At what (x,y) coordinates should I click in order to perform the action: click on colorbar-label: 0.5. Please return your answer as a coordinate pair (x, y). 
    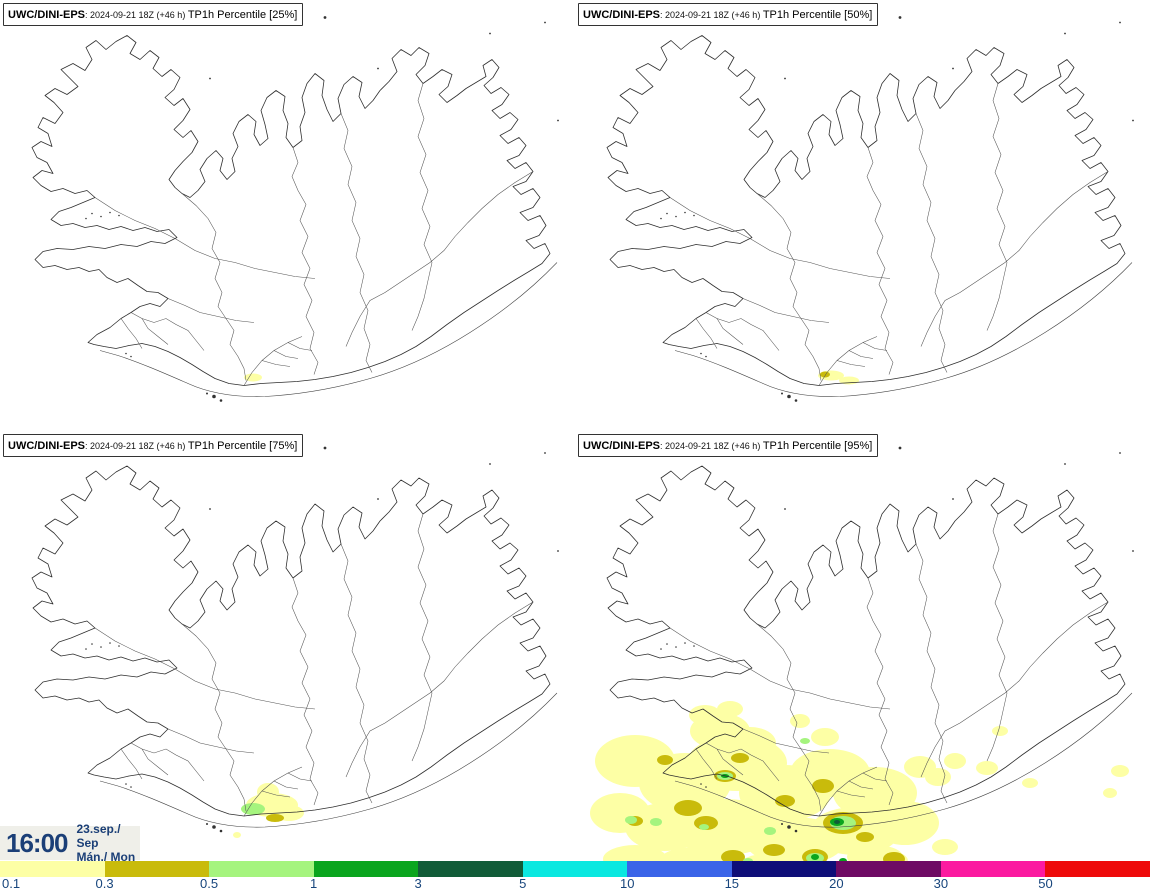
    Looking at the image, I should click on (209, 883).